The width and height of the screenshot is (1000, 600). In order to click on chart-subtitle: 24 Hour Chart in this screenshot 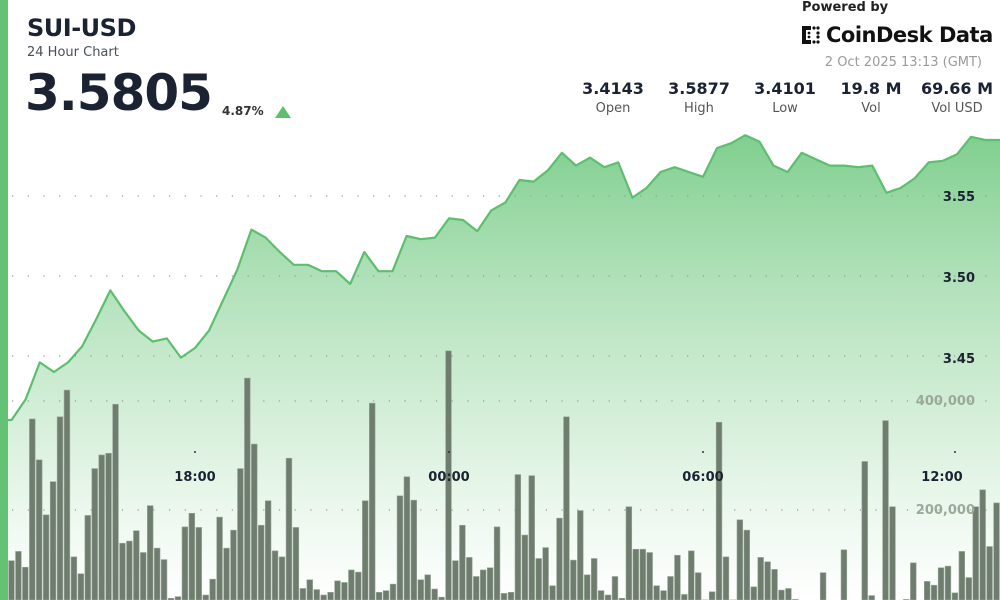, I will do `click(73, 52)`.